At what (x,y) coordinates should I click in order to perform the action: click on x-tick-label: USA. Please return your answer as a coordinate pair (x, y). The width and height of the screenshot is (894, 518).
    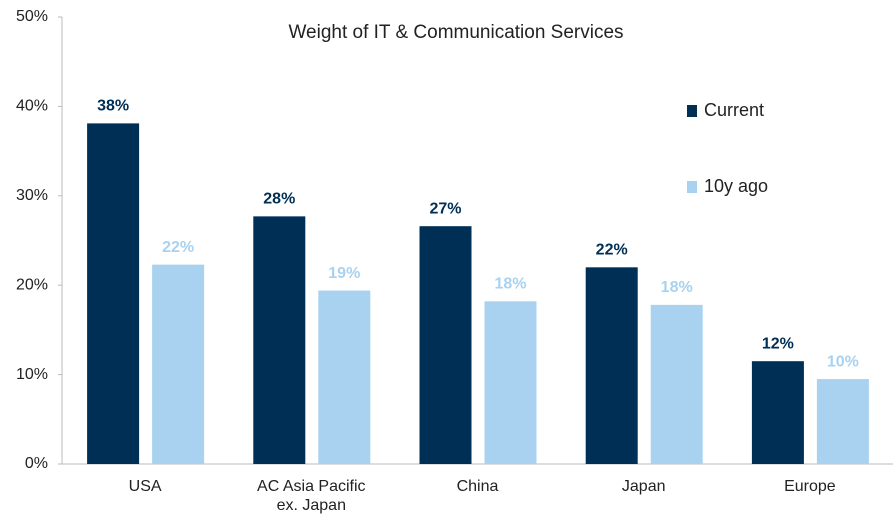
    Looking at the image, I should click on (145, 486).